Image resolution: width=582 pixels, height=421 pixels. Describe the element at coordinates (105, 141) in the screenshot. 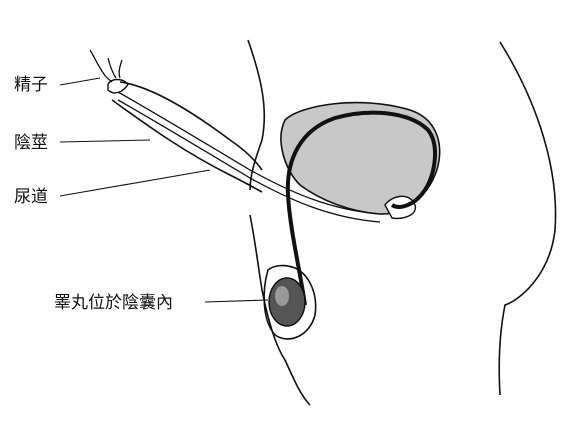

I see `leader-penis` at that location.